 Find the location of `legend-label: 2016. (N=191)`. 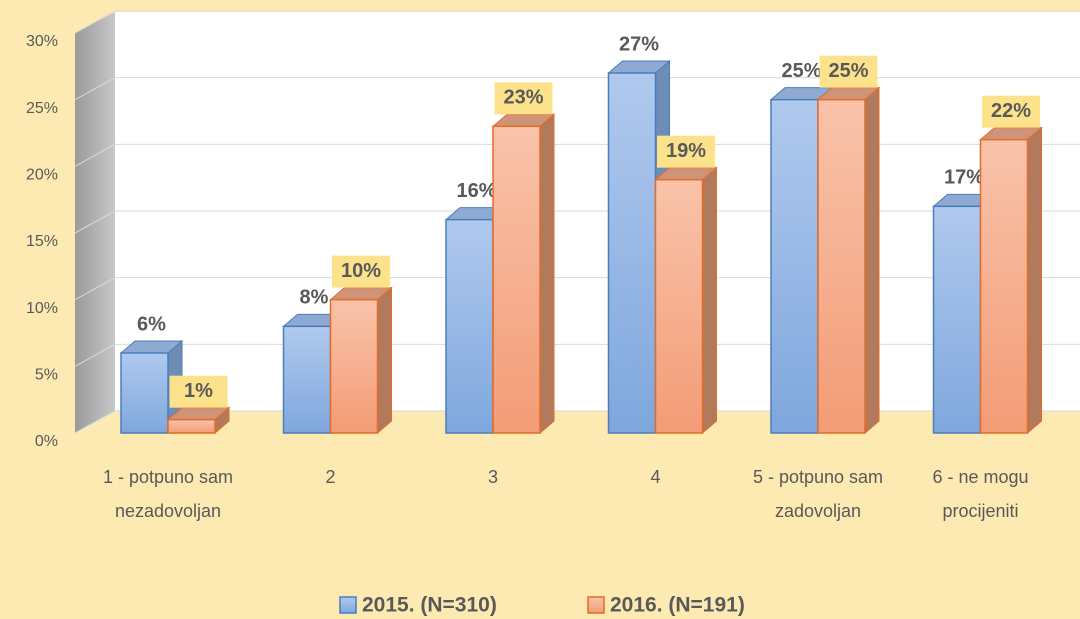

legend-label: 2016. (N=191) is located at coordinates (677, 605).